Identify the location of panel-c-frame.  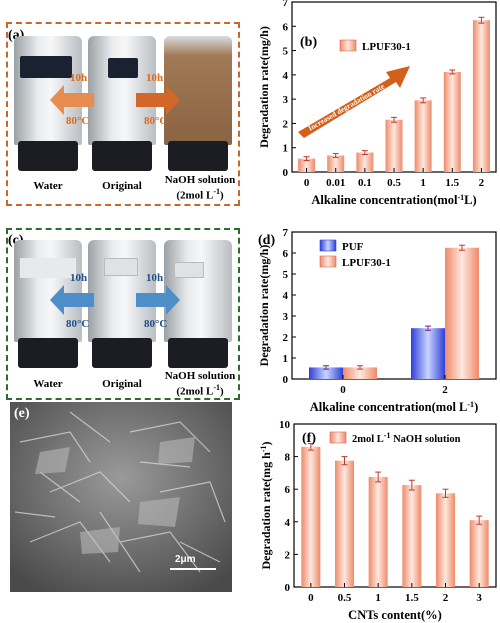
(123, 314).